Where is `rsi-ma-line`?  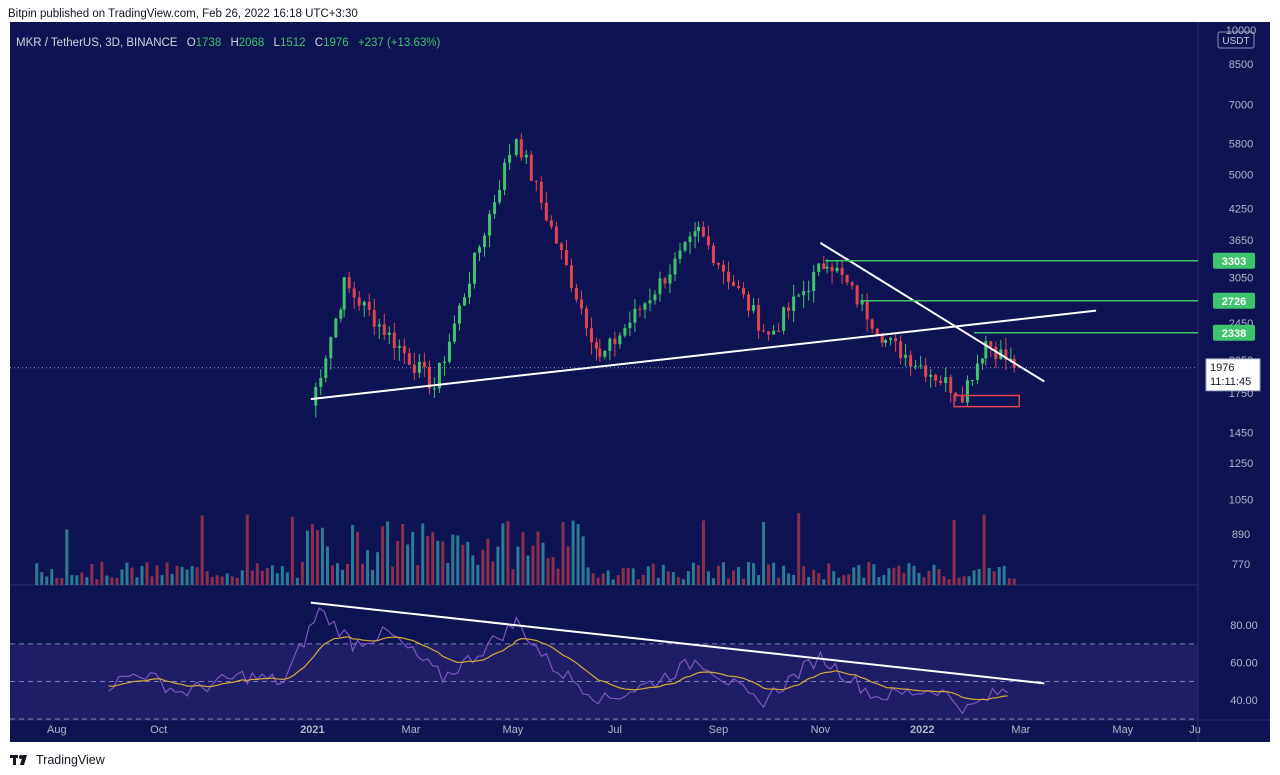
rsi-ma-line is located at coordinates (558, 668).